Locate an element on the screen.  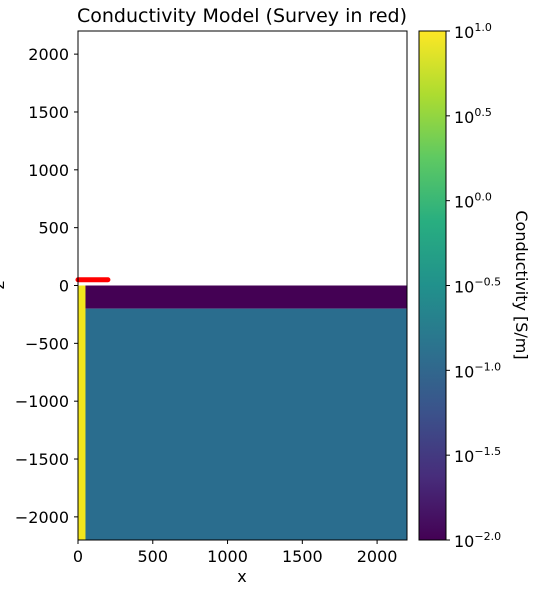
y-axis-ticks: 2000 1500 1000 500 0 −500 −1000 −1500 −2000 is located at coordinates (46, 286).